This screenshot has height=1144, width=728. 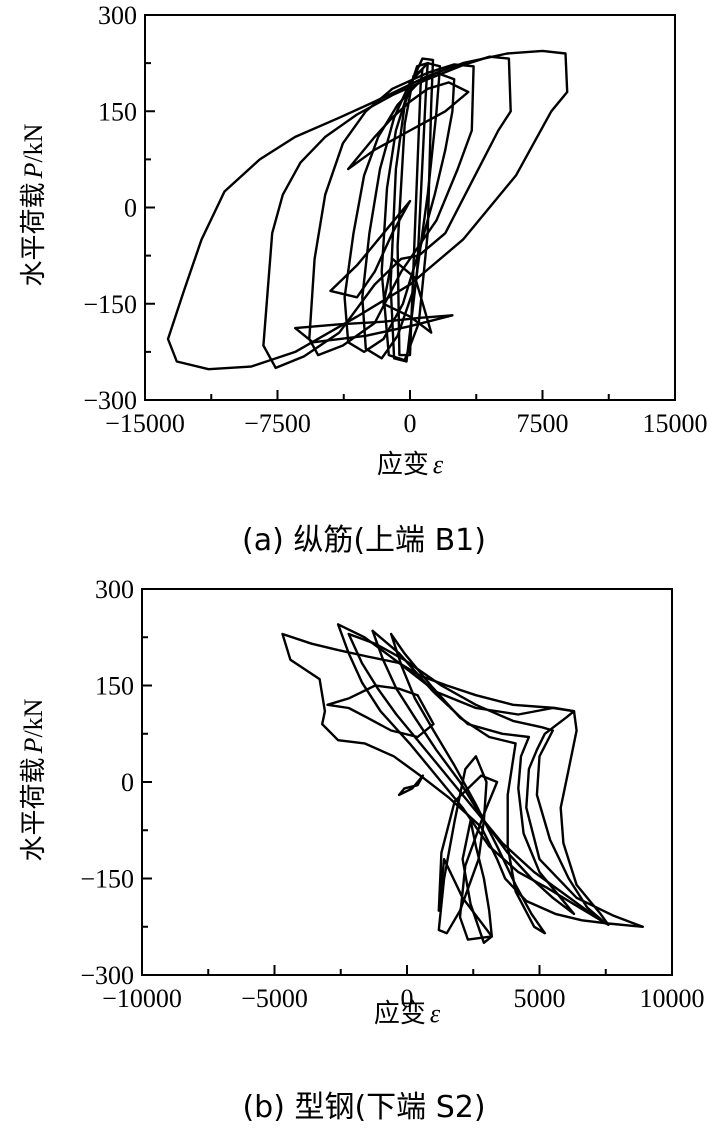 I want to click on figure-caption: (a) 纵筋(上端 B1), so click(x=364, y=540).